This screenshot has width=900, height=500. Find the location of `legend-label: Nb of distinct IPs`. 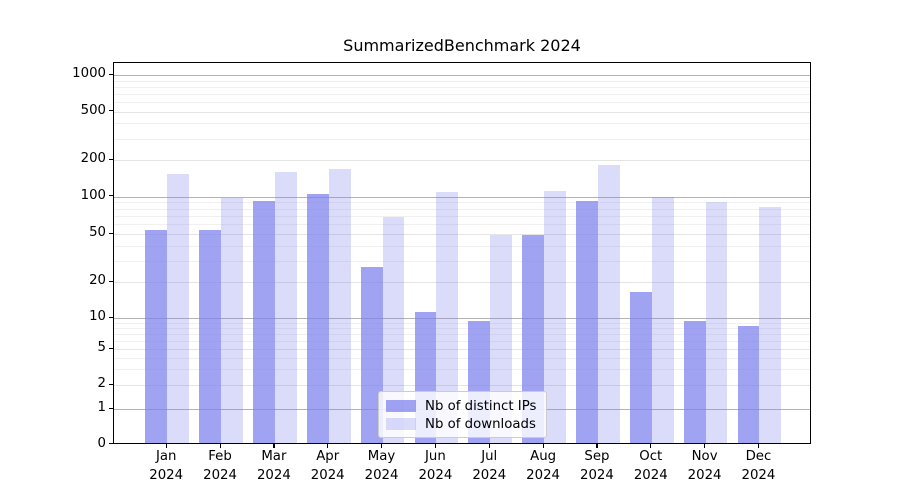

legend-label: Nb of distinct IPs is located at coordinates (481, 406).